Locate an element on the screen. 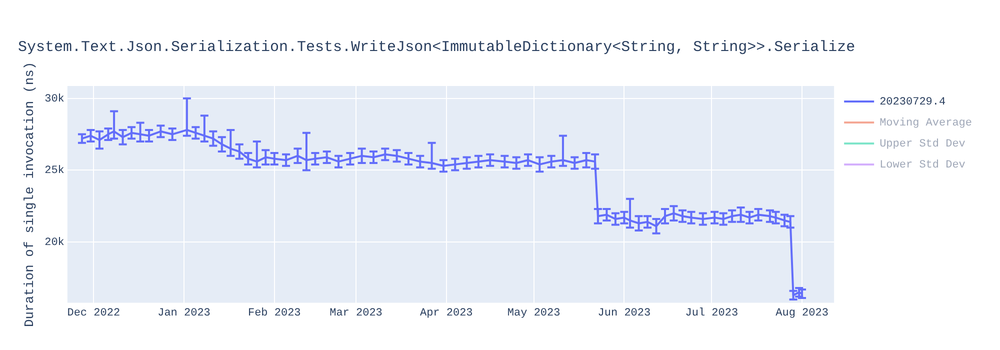 The image size is (1000, 350). y-tick-label: 25k is located at coordinates (54, 171).